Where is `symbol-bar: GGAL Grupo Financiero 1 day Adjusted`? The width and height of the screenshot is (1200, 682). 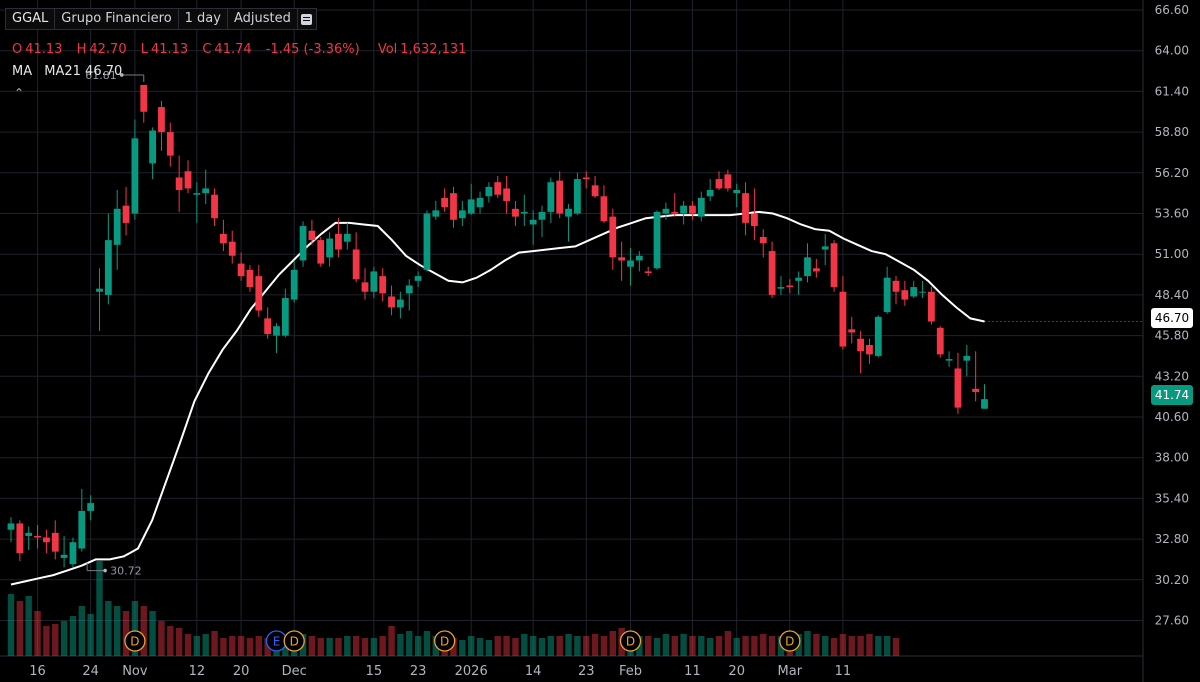
symbol-bar: GGAL Grupo Financiero 1 day Adjusted is located at coordinates (161, 19).